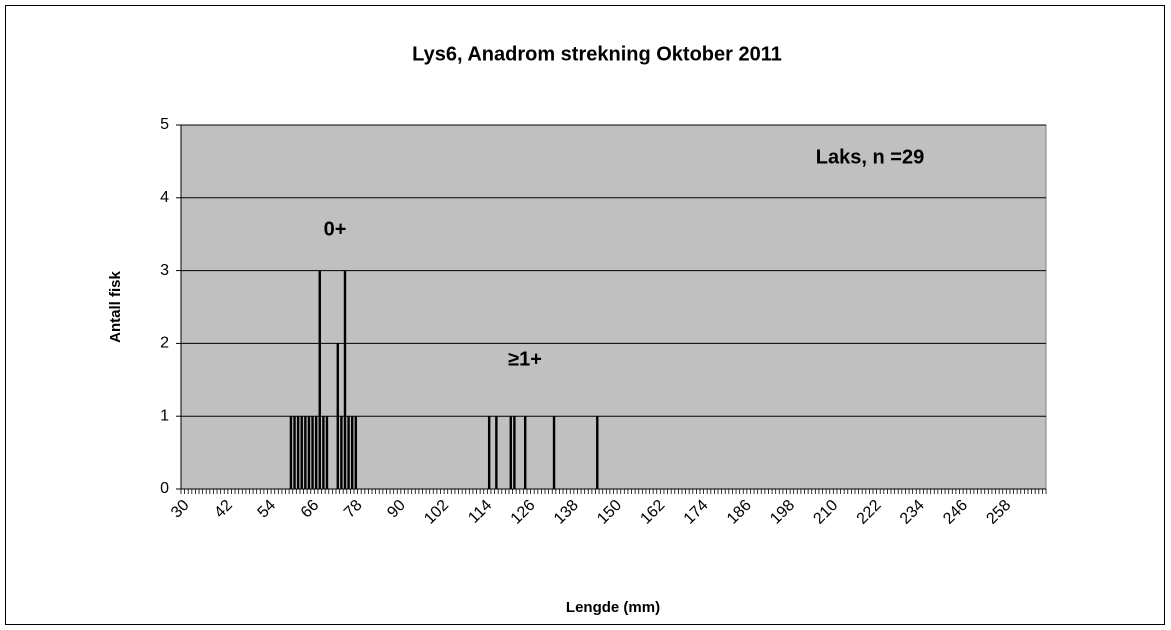  What do you see at coordinates (613, 607) in the screenshot?
I see `x-axis-title: Lengde (mm)` at bounding box center [613, 607].